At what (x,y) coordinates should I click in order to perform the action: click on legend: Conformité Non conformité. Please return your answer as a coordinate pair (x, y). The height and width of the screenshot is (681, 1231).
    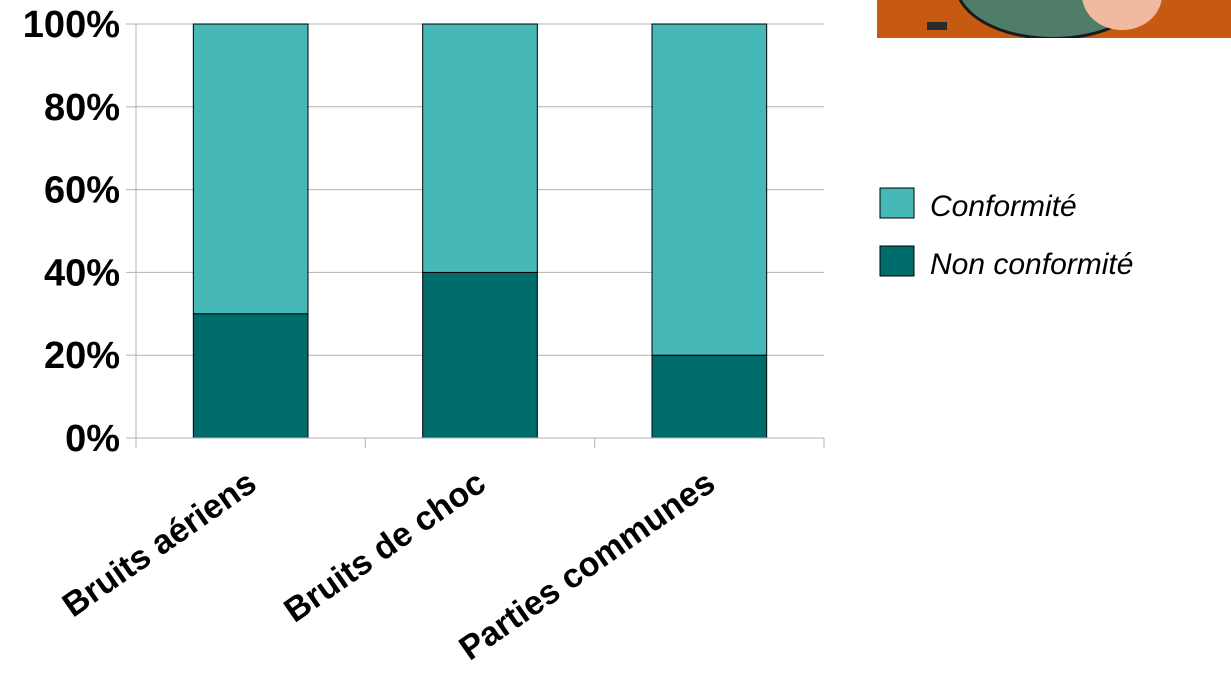
    Looking at the image, I should click on (1006, 234).